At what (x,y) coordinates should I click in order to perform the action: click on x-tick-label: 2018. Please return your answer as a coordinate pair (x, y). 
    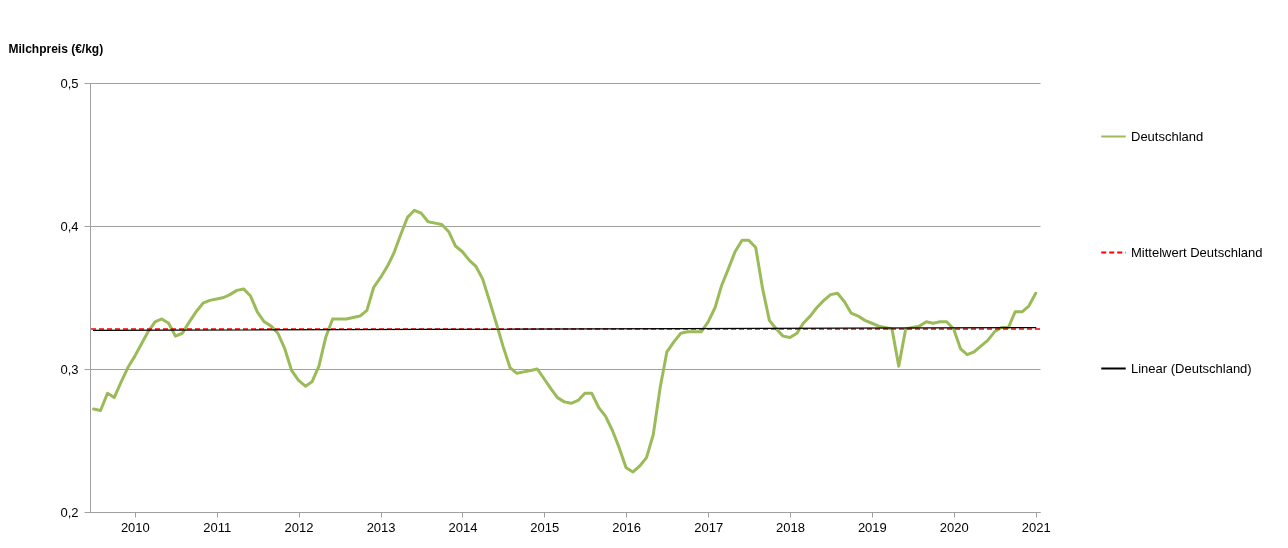
    Looking at the image, I should click on (790, 527).